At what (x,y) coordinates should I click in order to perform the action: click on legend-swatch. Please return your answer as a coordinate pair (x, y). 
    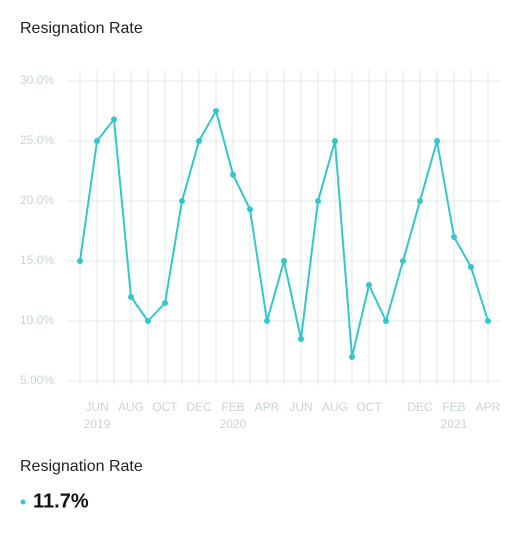
    Looking at the image, I should click on (23, 502).